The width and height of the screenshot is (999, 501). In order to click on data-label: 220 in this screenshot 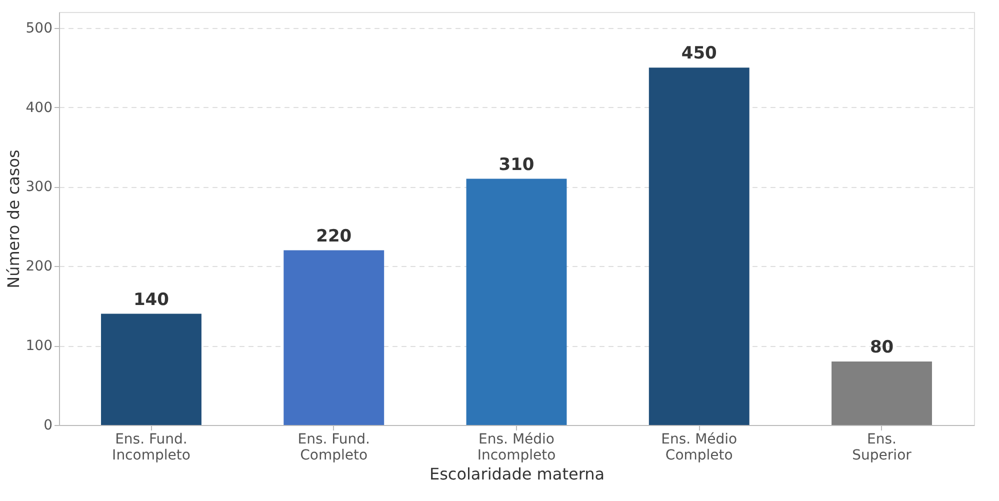, I will do `click(334, 236)`.